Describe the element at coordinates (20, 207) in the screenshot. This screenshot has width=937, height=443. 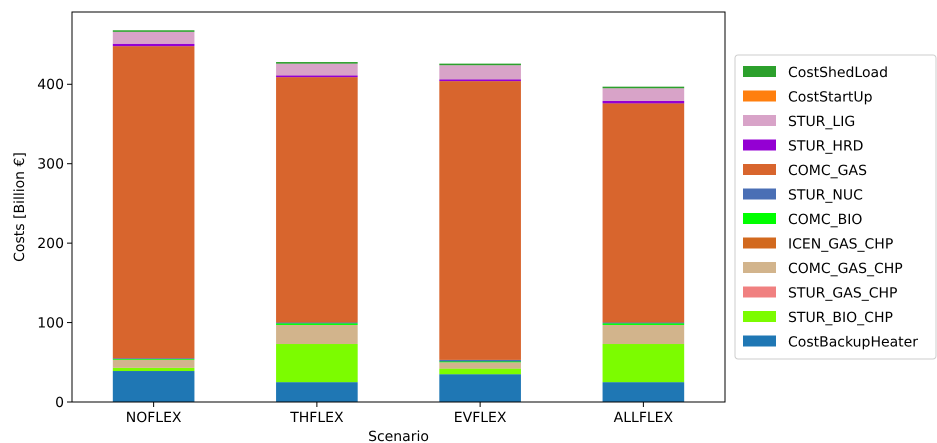
I see `y-axis-title: Costs [Billion €]` at that location.